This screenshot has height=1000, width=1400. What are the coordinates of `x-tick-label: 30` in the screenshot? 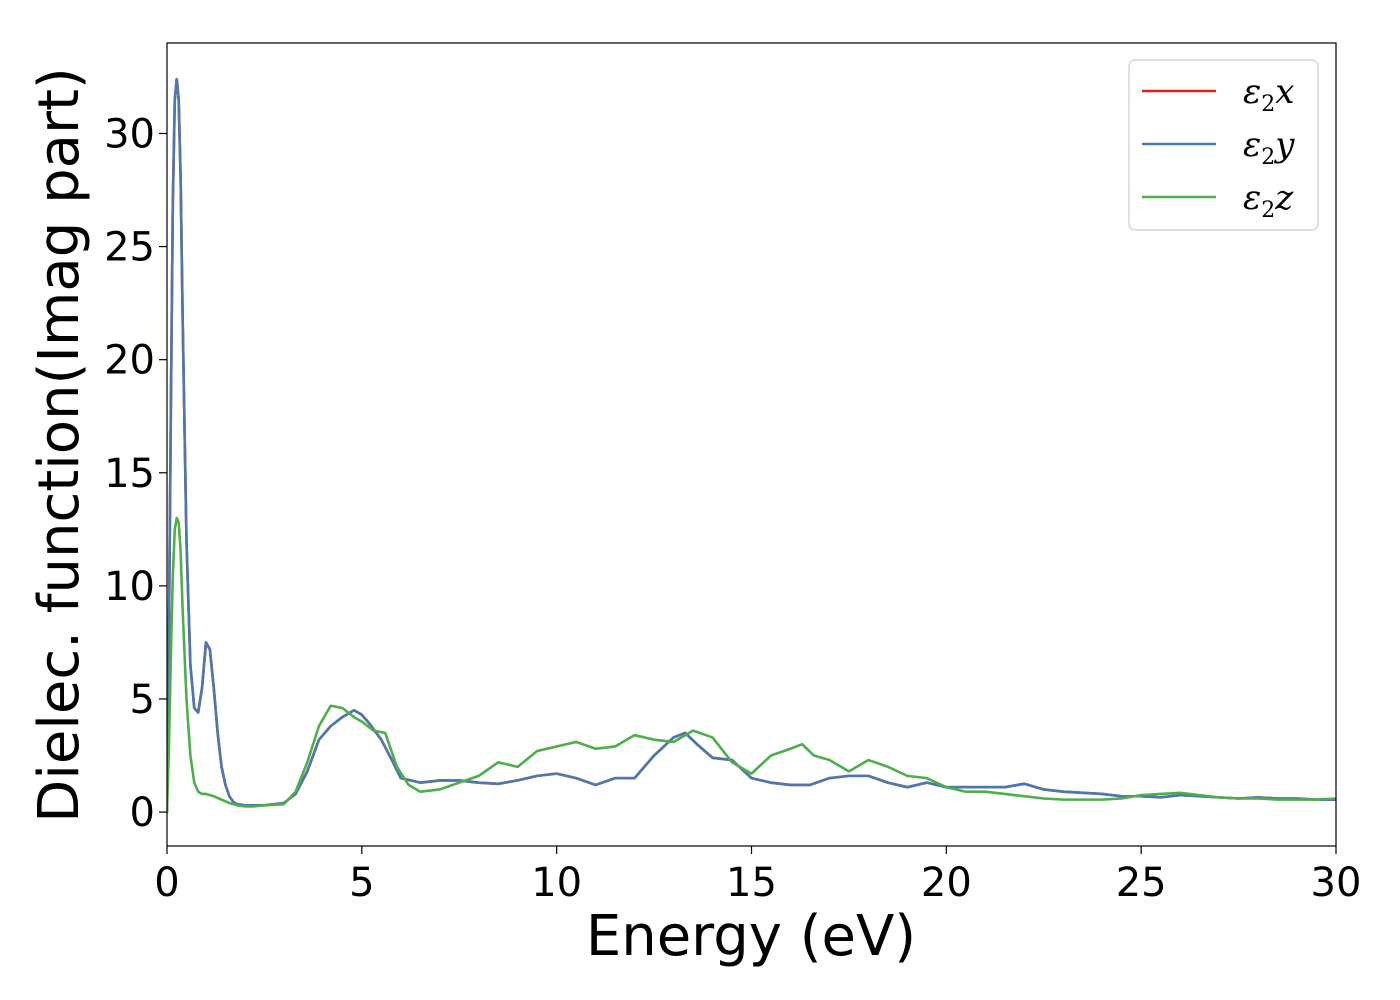 It's located at (1336, 883).